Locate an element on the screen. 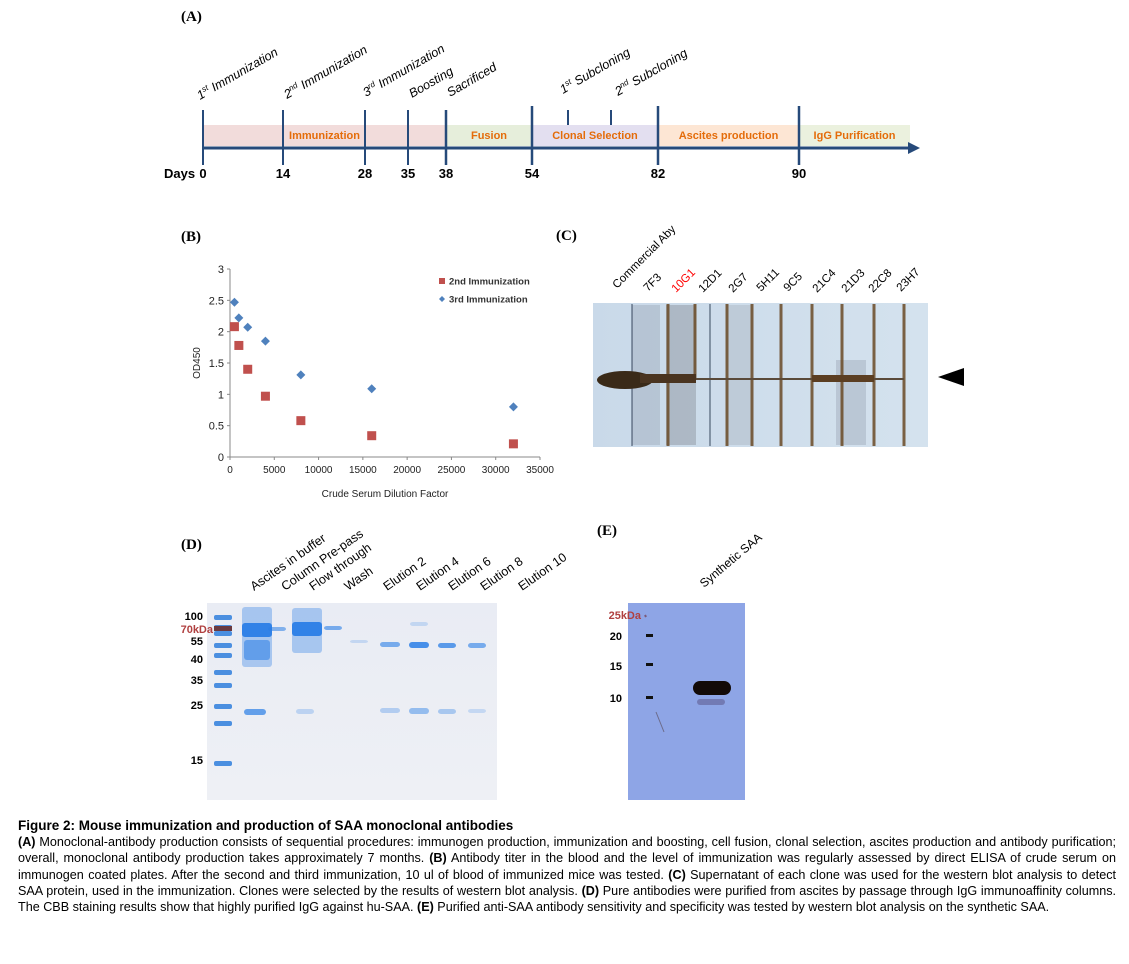 The image size is (1129, 964). lane-label: 2G7 is located at coordinates (739, 283).